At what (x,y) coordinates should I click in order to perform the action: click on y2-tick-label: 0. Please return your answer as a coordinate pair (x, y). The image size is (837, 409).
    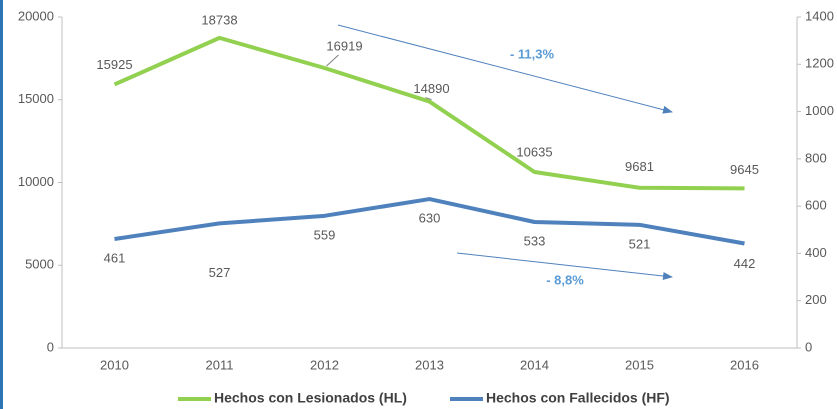
    Looking at the image, I should click on (808, 346).